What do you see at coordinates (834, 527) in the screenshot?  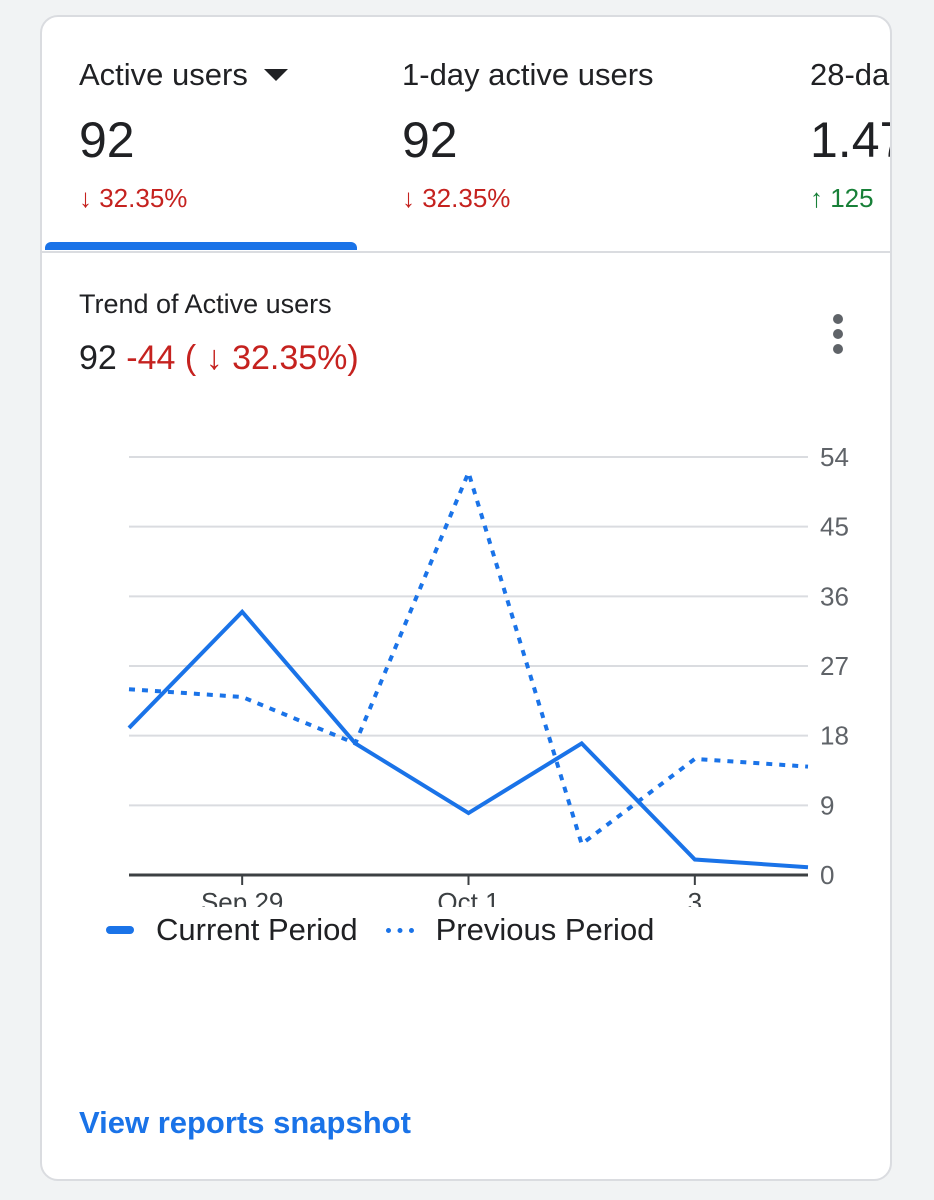 I see `y-tick-label: 45` at bounding box center [834, 527].